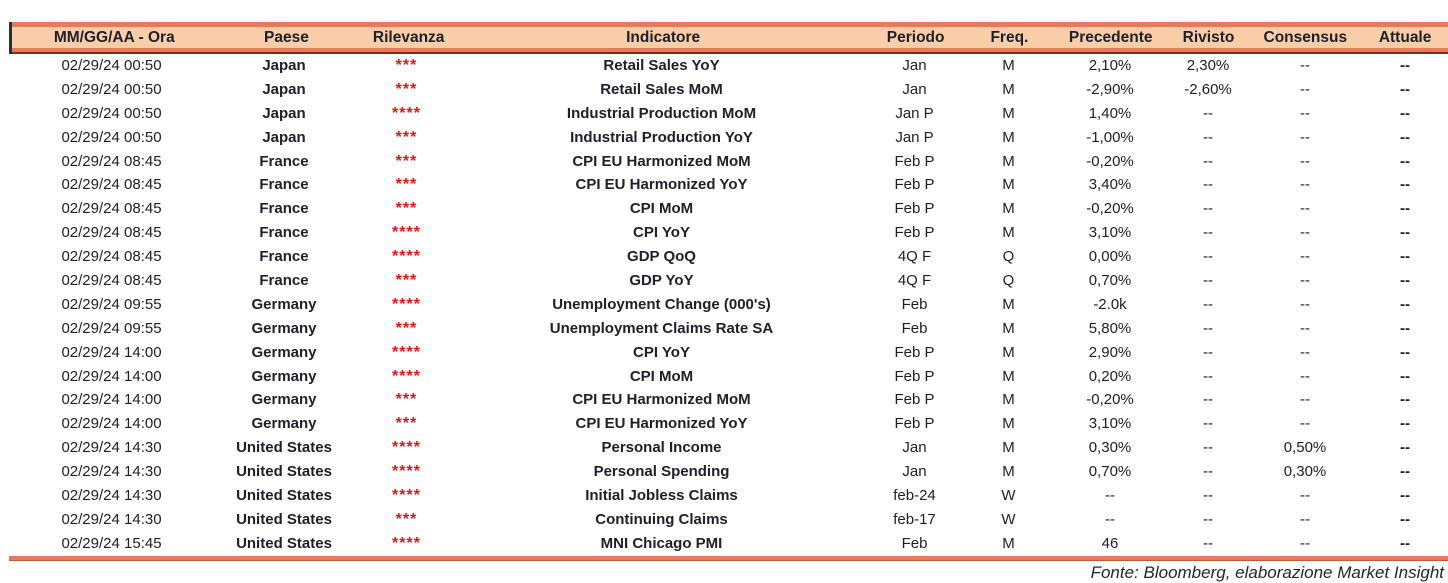 The width and height of the screenshot is (1448, 583). Describe the element at coordinates (1110, 37) in the screenshot. I see `column-header-previous: Precedente` at that location.